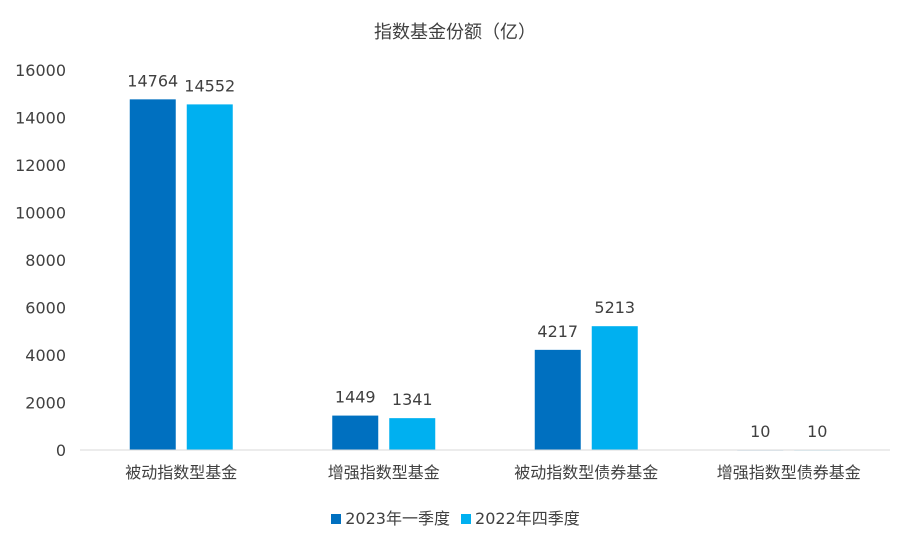  Describe the element at coordinates (45, 260) in the screenshot. I see `y-tick-label: 8000` at that location.